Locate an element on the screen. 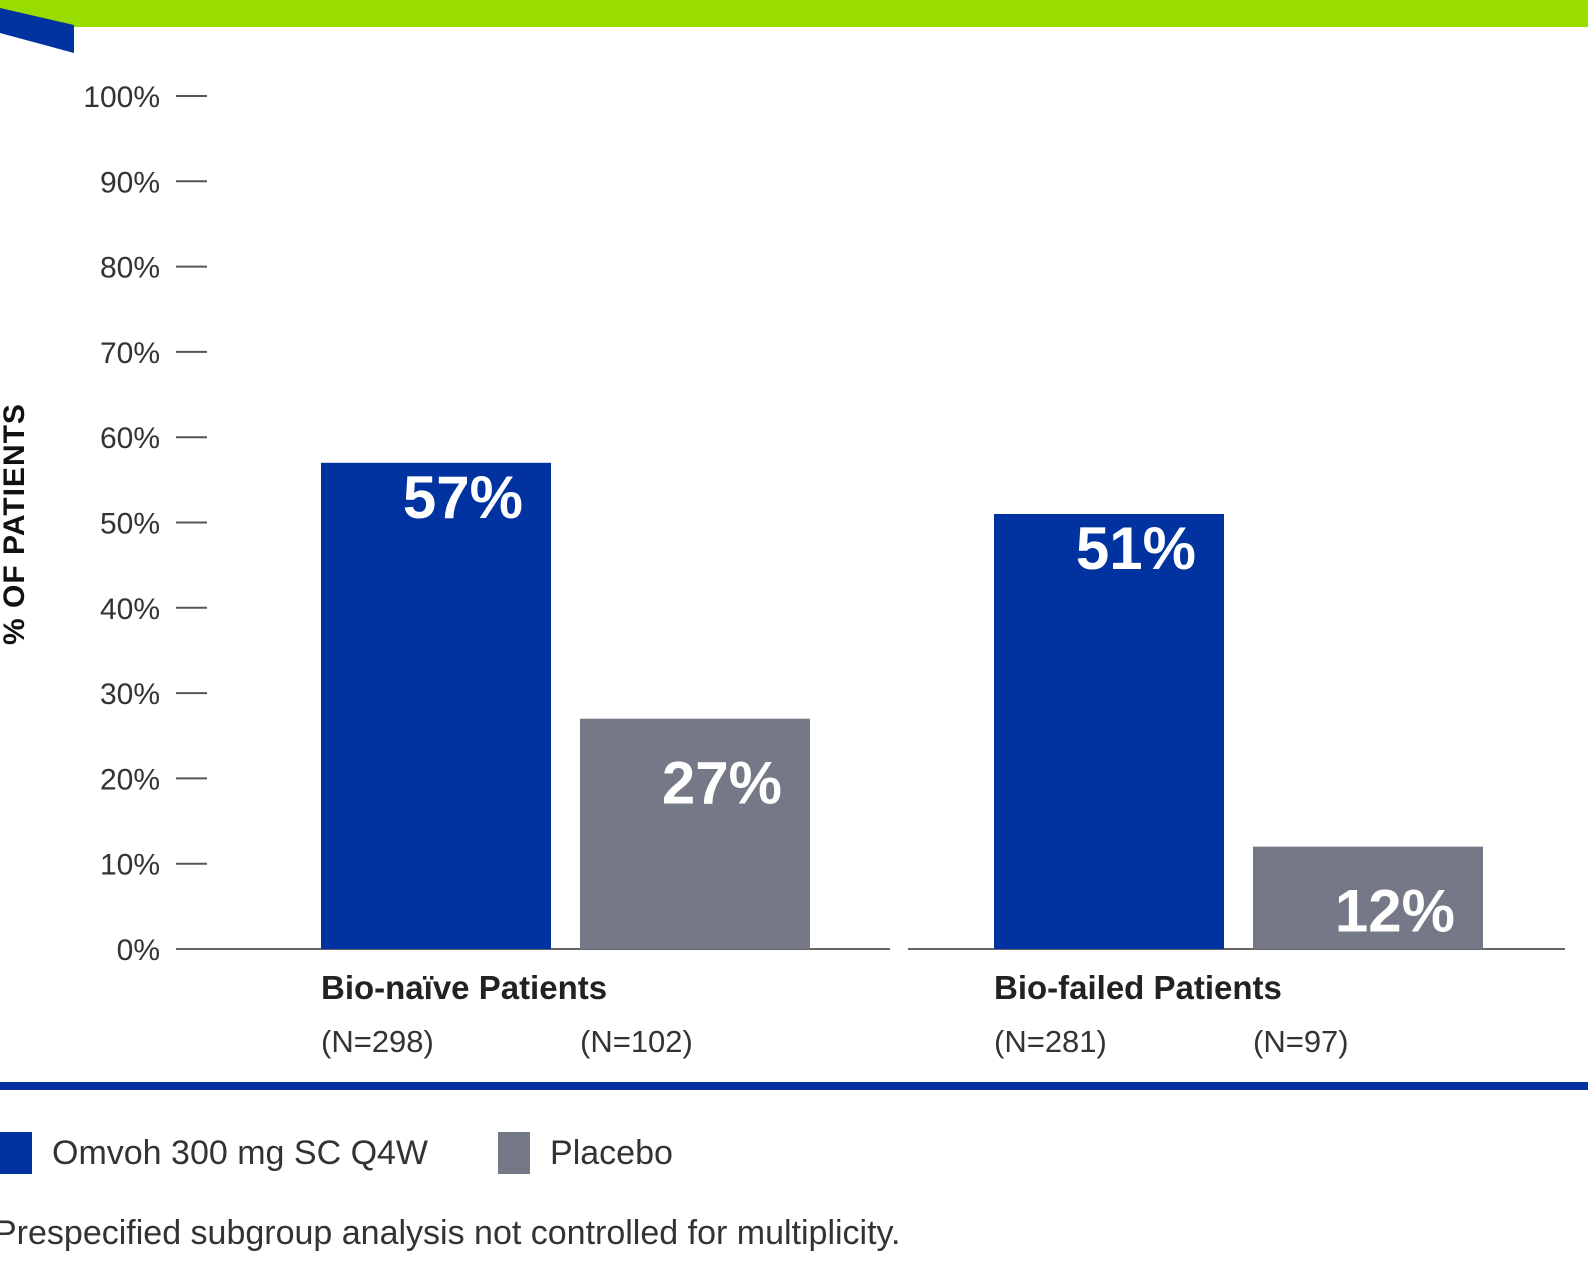 The width and height of the screenshot is (1588, 1271). y-tick-label: 10% is located at coordinates (130, 865).